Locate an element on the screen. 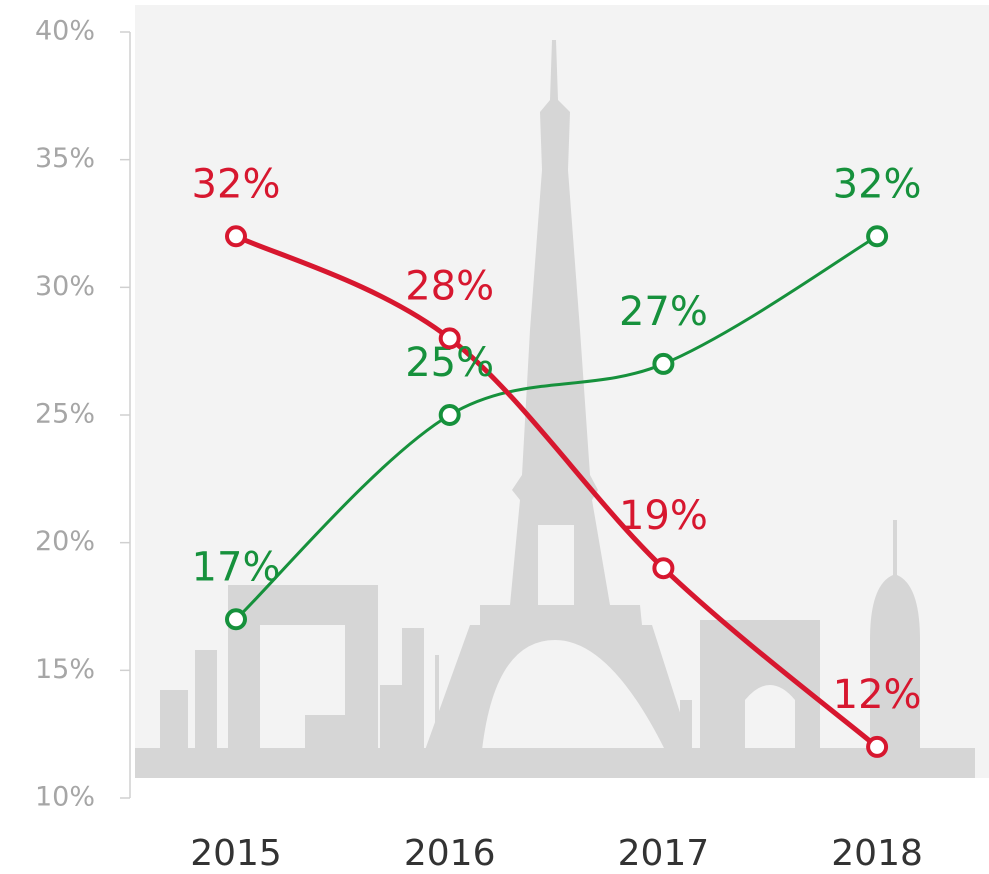 Image resolution: width=989 pixels, height=874 pixels. data-label: 27% is located at coordinates (663, 312).